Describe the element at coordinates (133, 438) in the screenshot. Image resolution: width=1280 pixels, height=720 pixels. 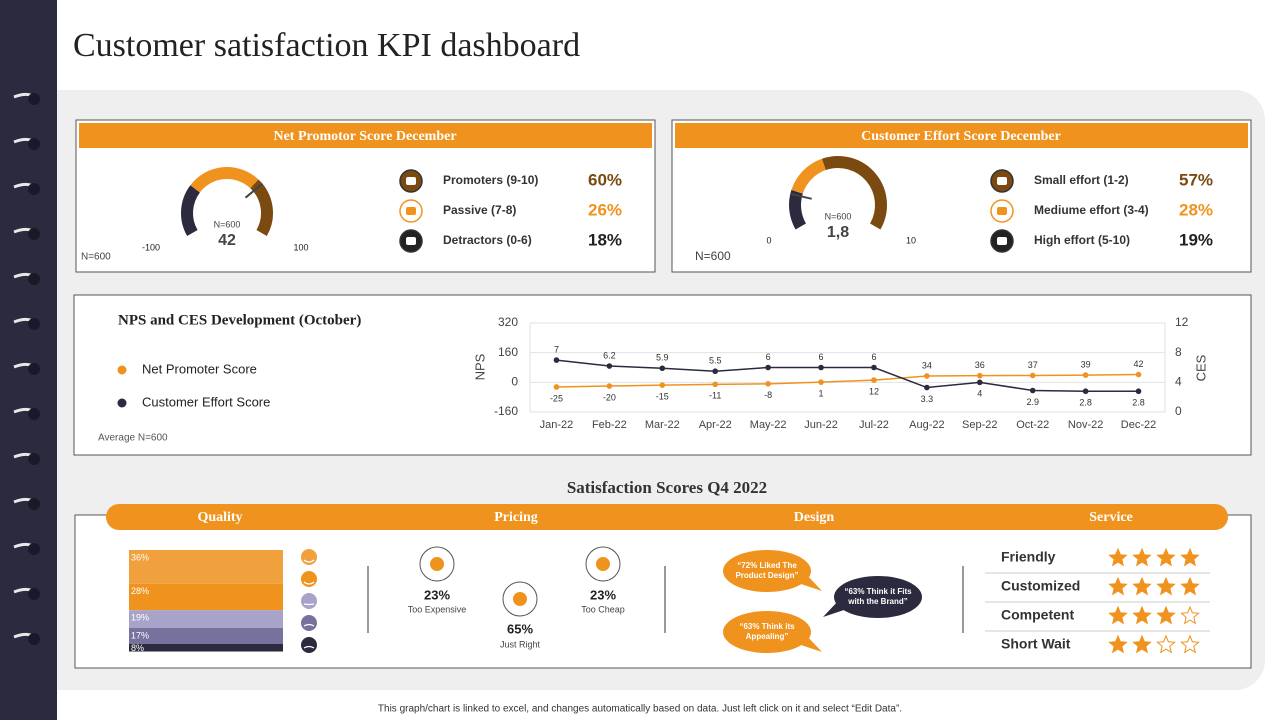
I see `chart-note: Average N=600` at that location.